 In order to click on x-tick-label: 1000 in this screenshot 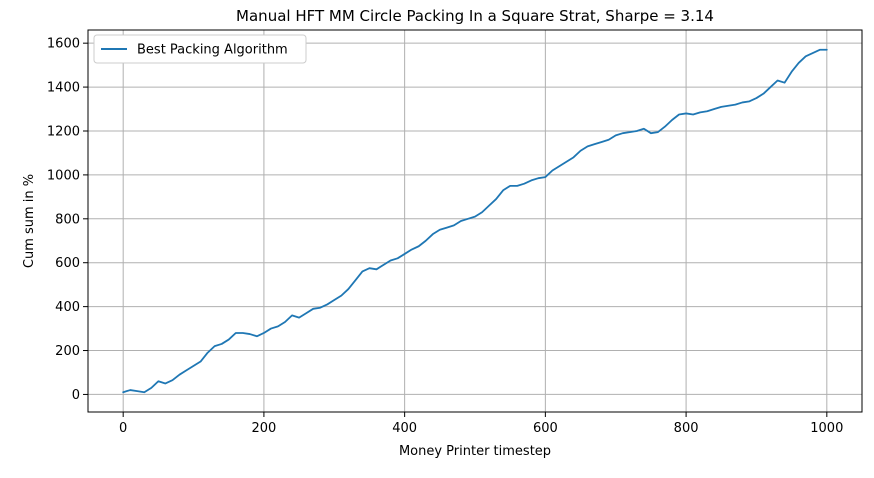, I will do `click(826, 428)`.